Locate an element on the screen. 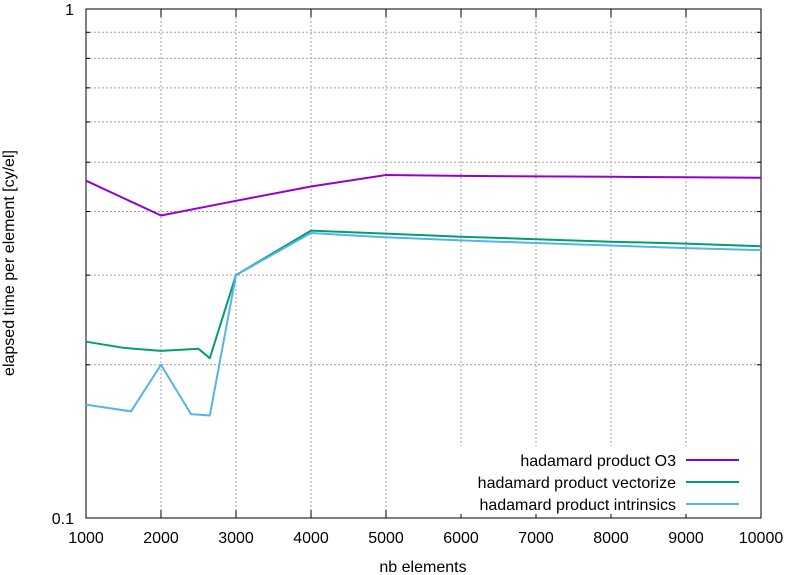  x-tick-label: 4000 is located at coordinates (311, 538).